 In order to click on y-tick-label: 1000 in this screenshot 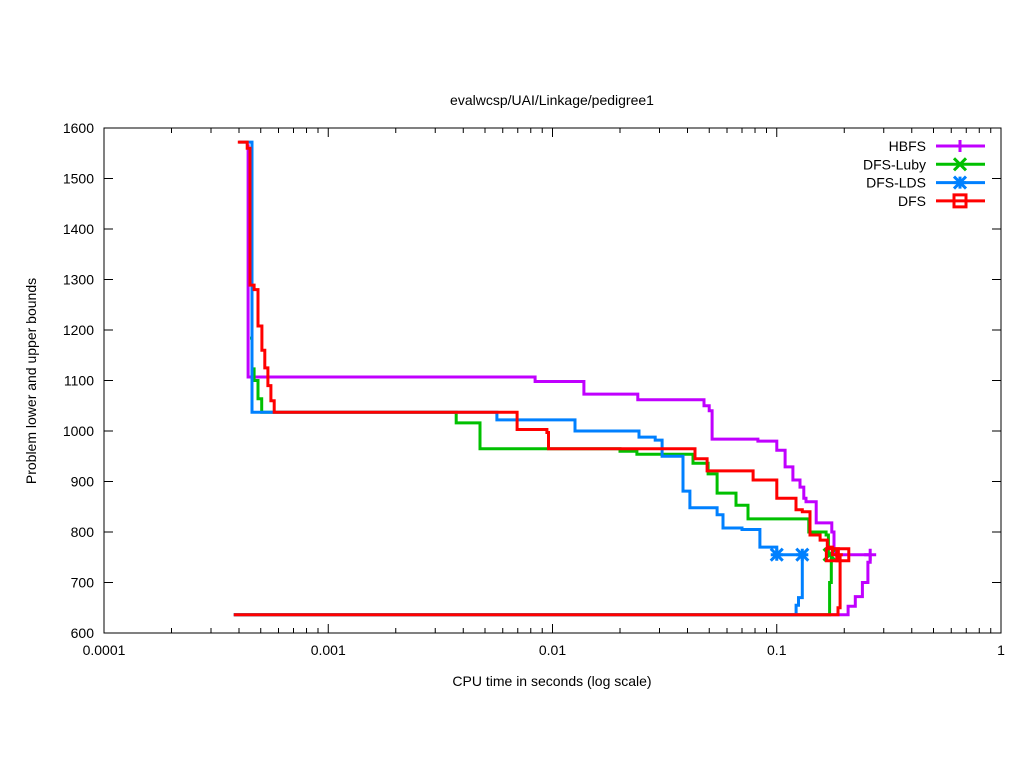, I will do `click(78, 431)`.